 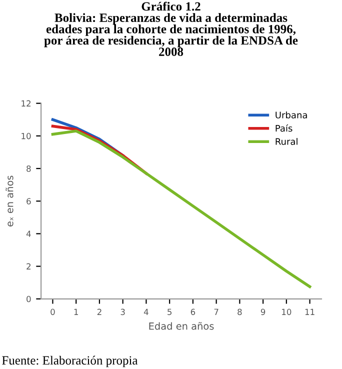 I want to click on chart-title: Gráfico 1.2 Bolivia: Esperanzas de vida a determinadas edades para la cohorte de nacimientos de 1996, por área de residencia, a partir de la ENDSA de 2008, so click(x=171, y=29).